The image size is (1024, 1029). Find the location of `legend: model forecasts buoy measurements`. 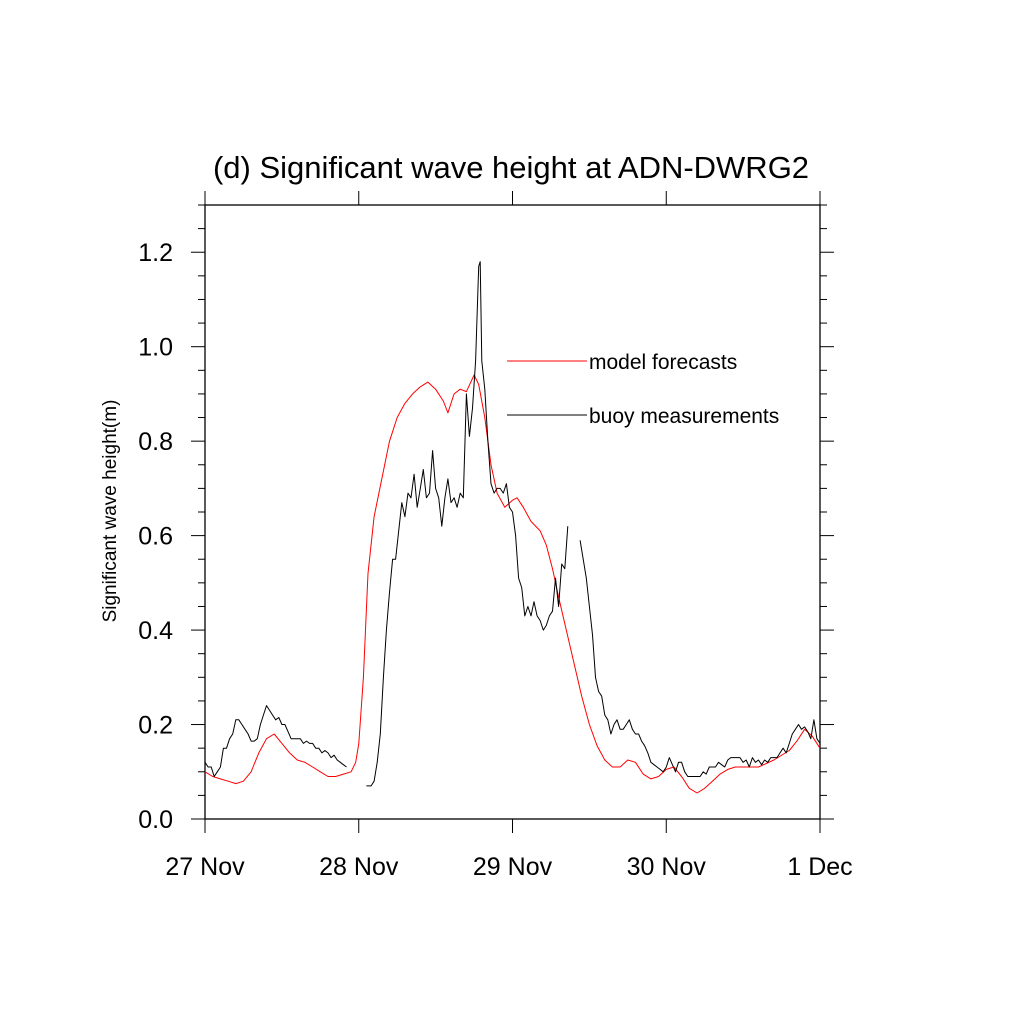

legend: model forecasts buoy measurements is located at coordinates (643, 389).